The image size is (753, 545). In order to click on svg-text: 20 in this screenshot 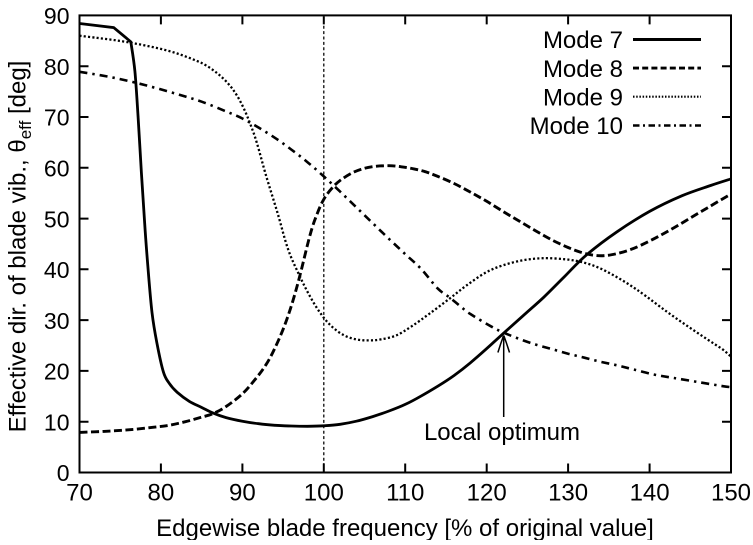, I will do `click(57, 372)`.